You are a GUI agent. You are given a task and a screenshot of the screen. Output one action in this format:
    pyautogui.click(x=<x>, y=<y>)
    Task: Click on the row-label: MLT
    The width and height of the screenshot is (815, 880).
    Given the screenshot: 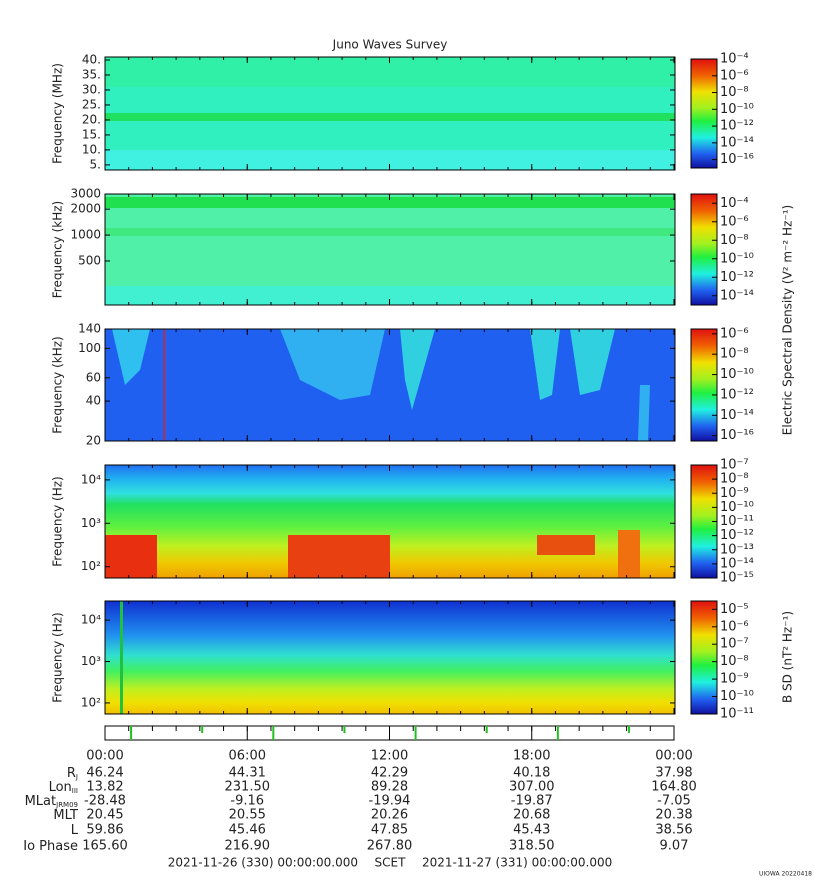 What is the action you would take?
    pyautogui.click(x=65, y=815)
    